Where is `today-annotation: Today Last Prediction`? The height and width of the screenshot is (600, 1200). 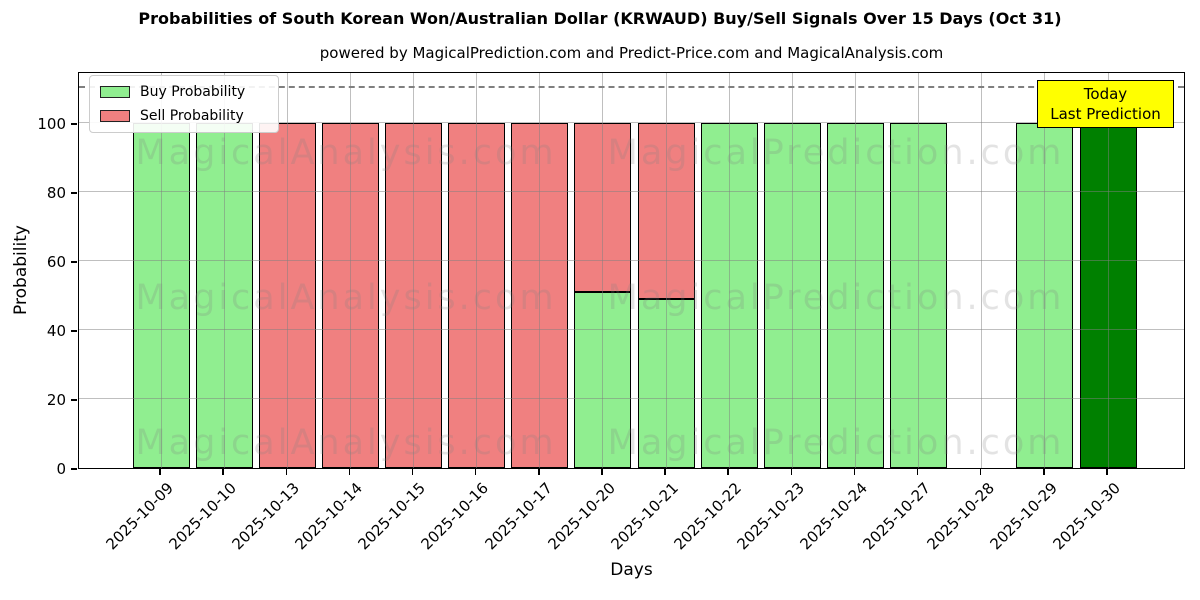 today-annotation: Today Last Prediction is located at coordinates (1105, 104).